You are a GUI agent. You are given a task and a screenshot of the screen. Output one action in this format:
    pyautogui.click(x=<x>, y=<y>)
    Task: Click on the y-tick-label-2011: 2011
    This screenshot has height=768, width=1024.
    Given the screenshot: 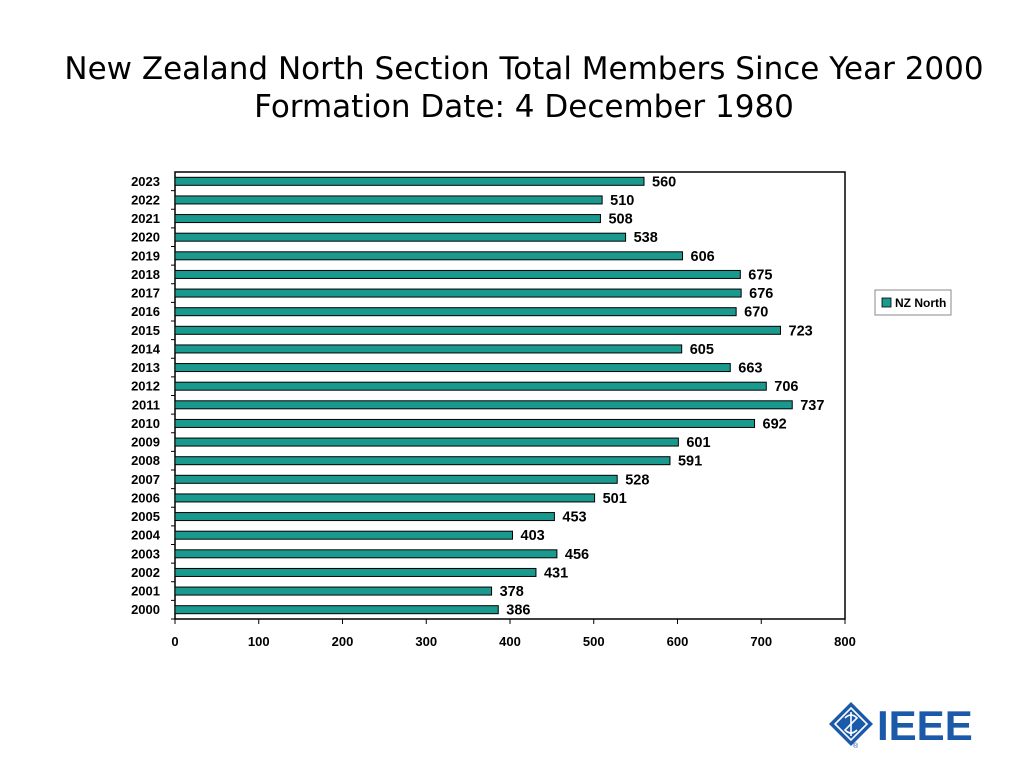 What is the action you would take?
    pyautogui.click(x=146, y=404)
    